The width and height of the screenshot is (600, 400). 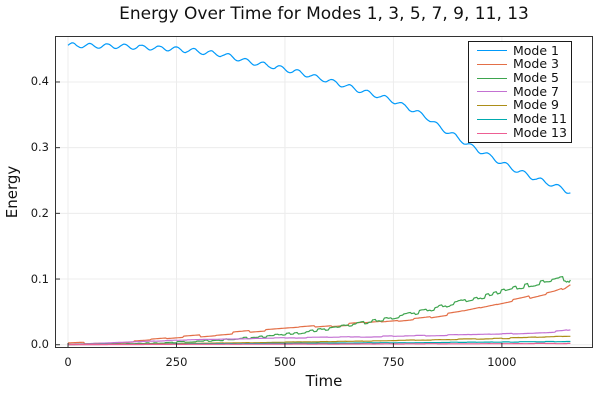 I want to click on legend-item: Mode 3, so click(x=524, y=64).